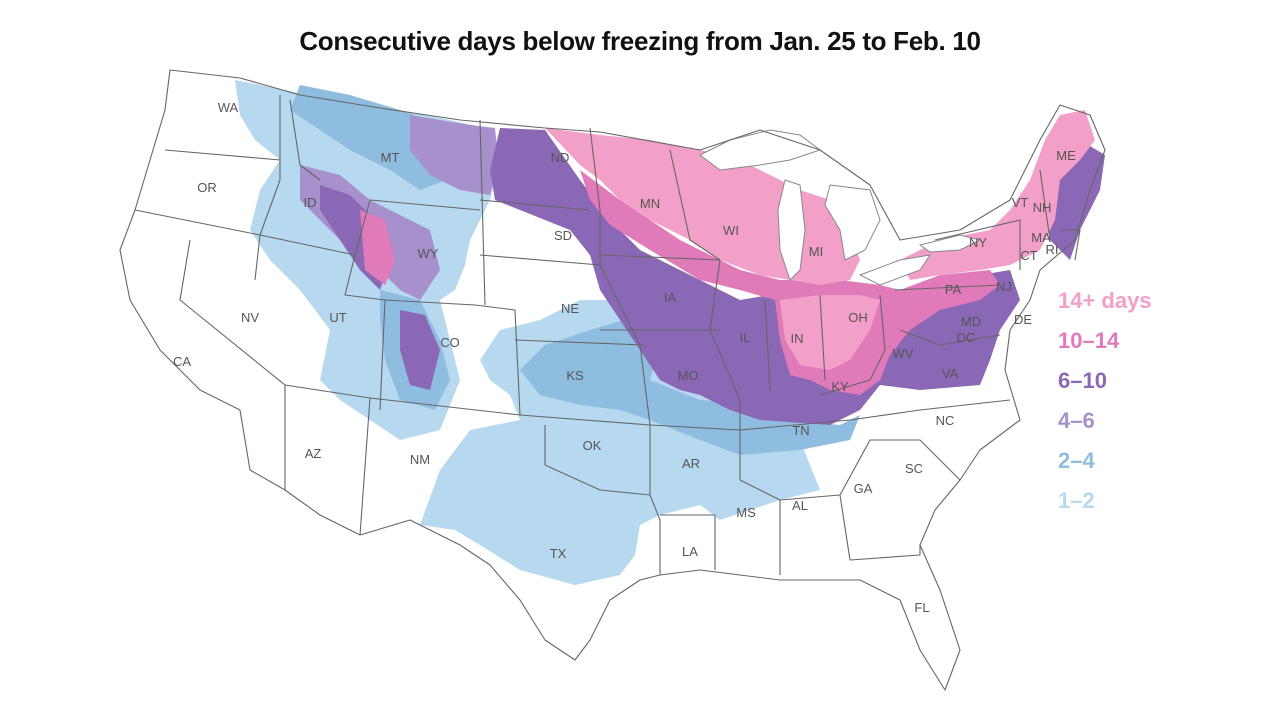 The width and height of the screenshot is (1280, 720). What do you see at coordinates (691, 463) in the screenshot?
I see `state-label-ar: AR` at bounding box center [691, 463].